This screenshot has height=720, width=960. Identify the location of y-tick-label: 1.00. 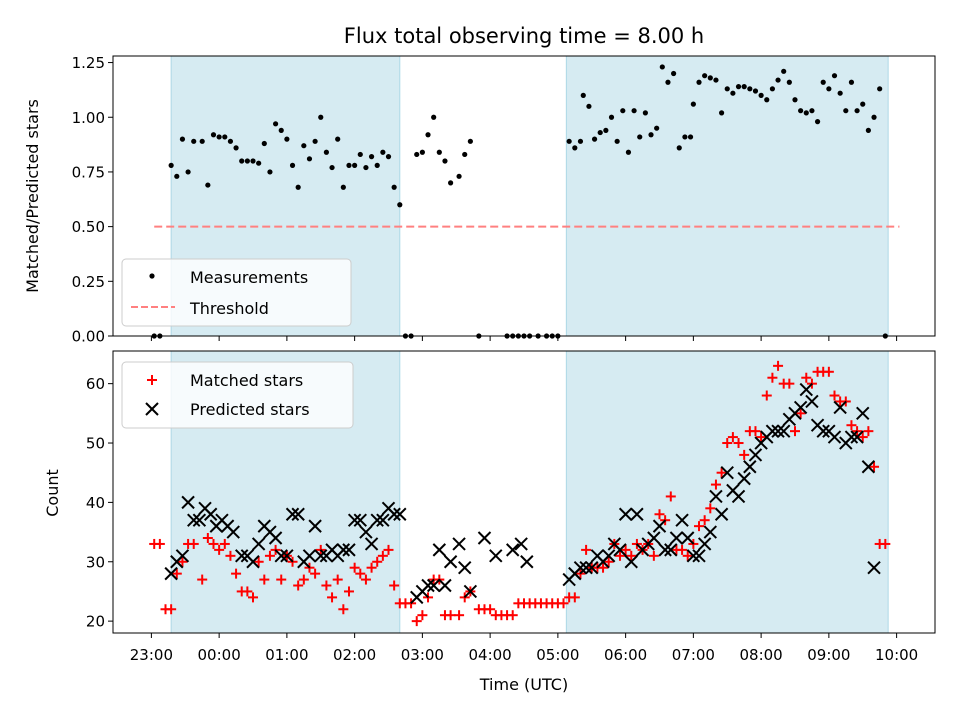
(88, 118).